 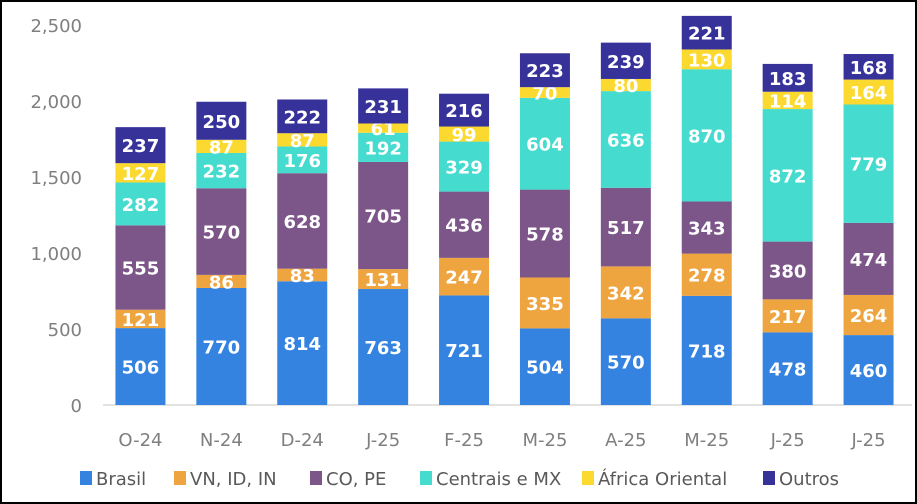 I want to click on data-label: 183, so click(x=788, y=79).